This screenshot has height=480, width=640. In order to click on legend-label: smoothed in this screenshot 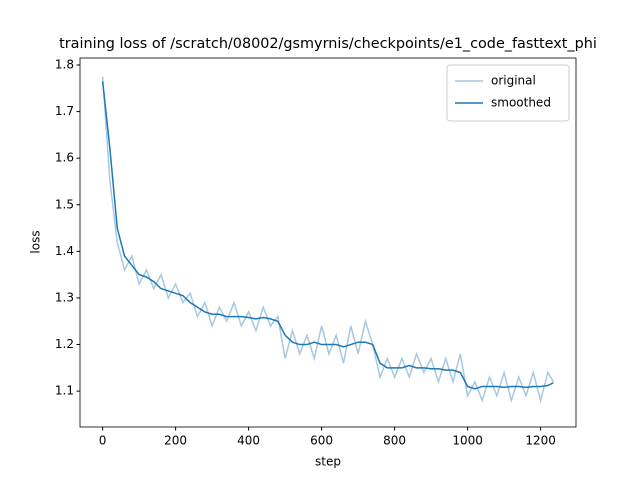, I will do `click(521, 103)`.